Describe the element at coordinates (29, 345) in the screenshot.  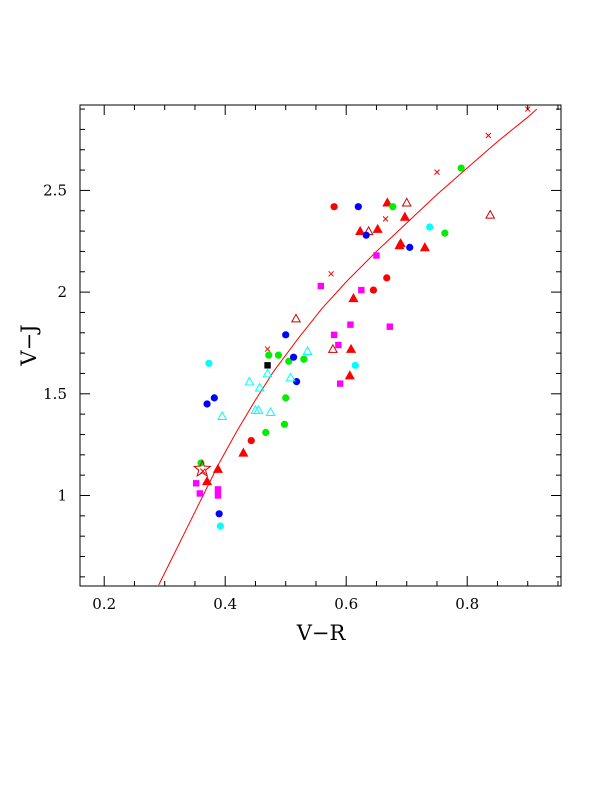
I see `y-axis-label: V−J` at that location.